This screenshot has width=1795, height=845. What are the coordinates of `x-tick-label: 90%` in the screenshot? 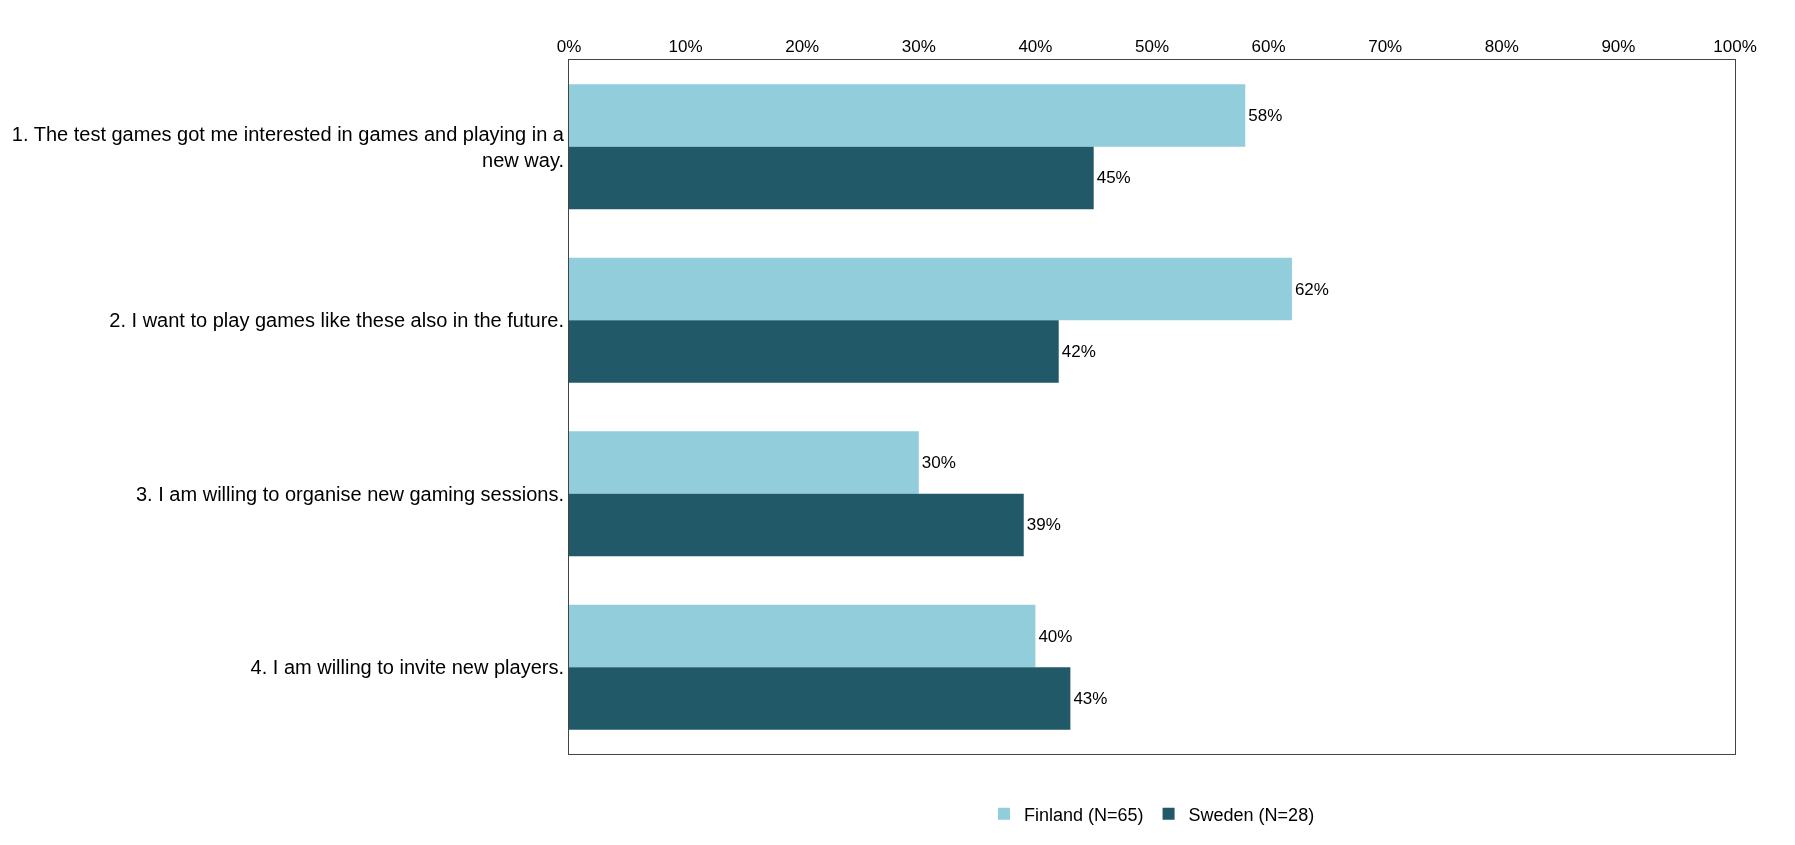 It's located at (1618, 47).